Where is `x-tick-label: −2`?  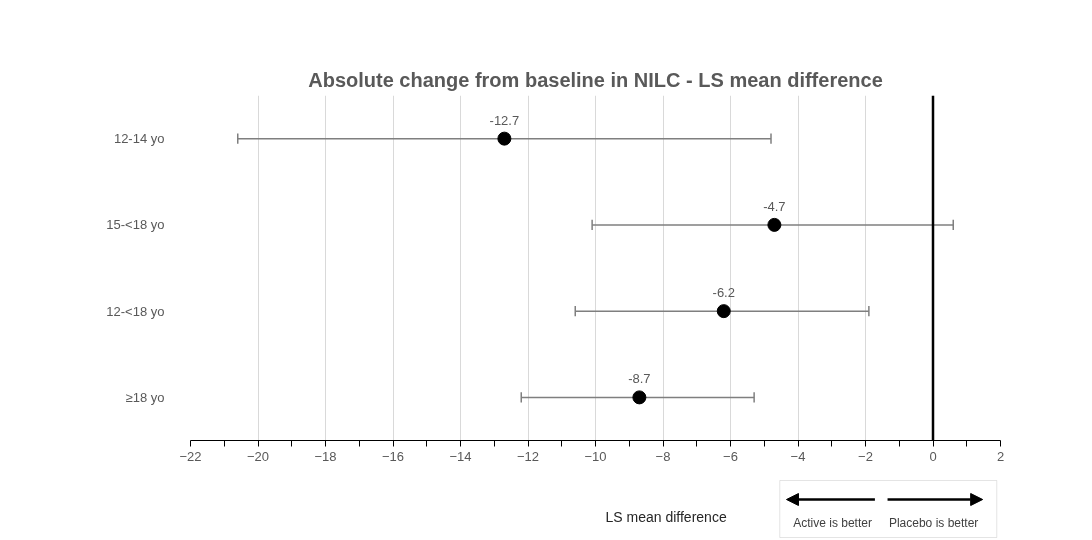 x-tick-label: −2 is located at coordinates (865, 456).